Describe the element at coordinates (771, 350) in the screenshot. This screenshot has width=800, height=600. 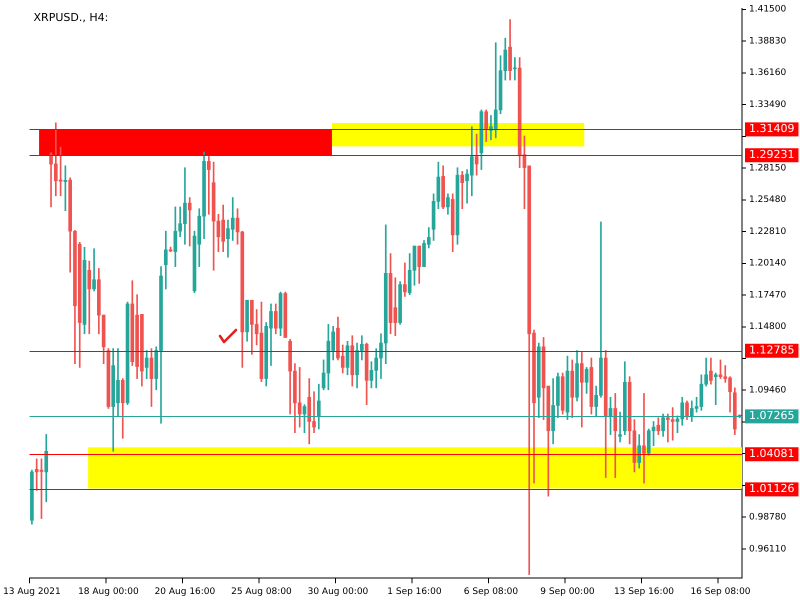
I see `ref-line-label: 1.12785` at that location.